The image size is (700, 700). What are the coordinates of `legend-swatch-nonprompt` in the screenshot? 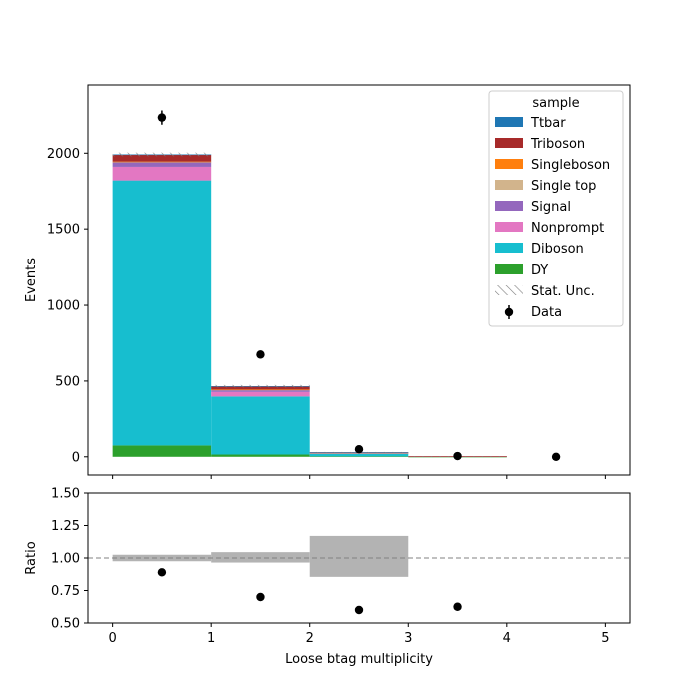 It's located at (509, 227).